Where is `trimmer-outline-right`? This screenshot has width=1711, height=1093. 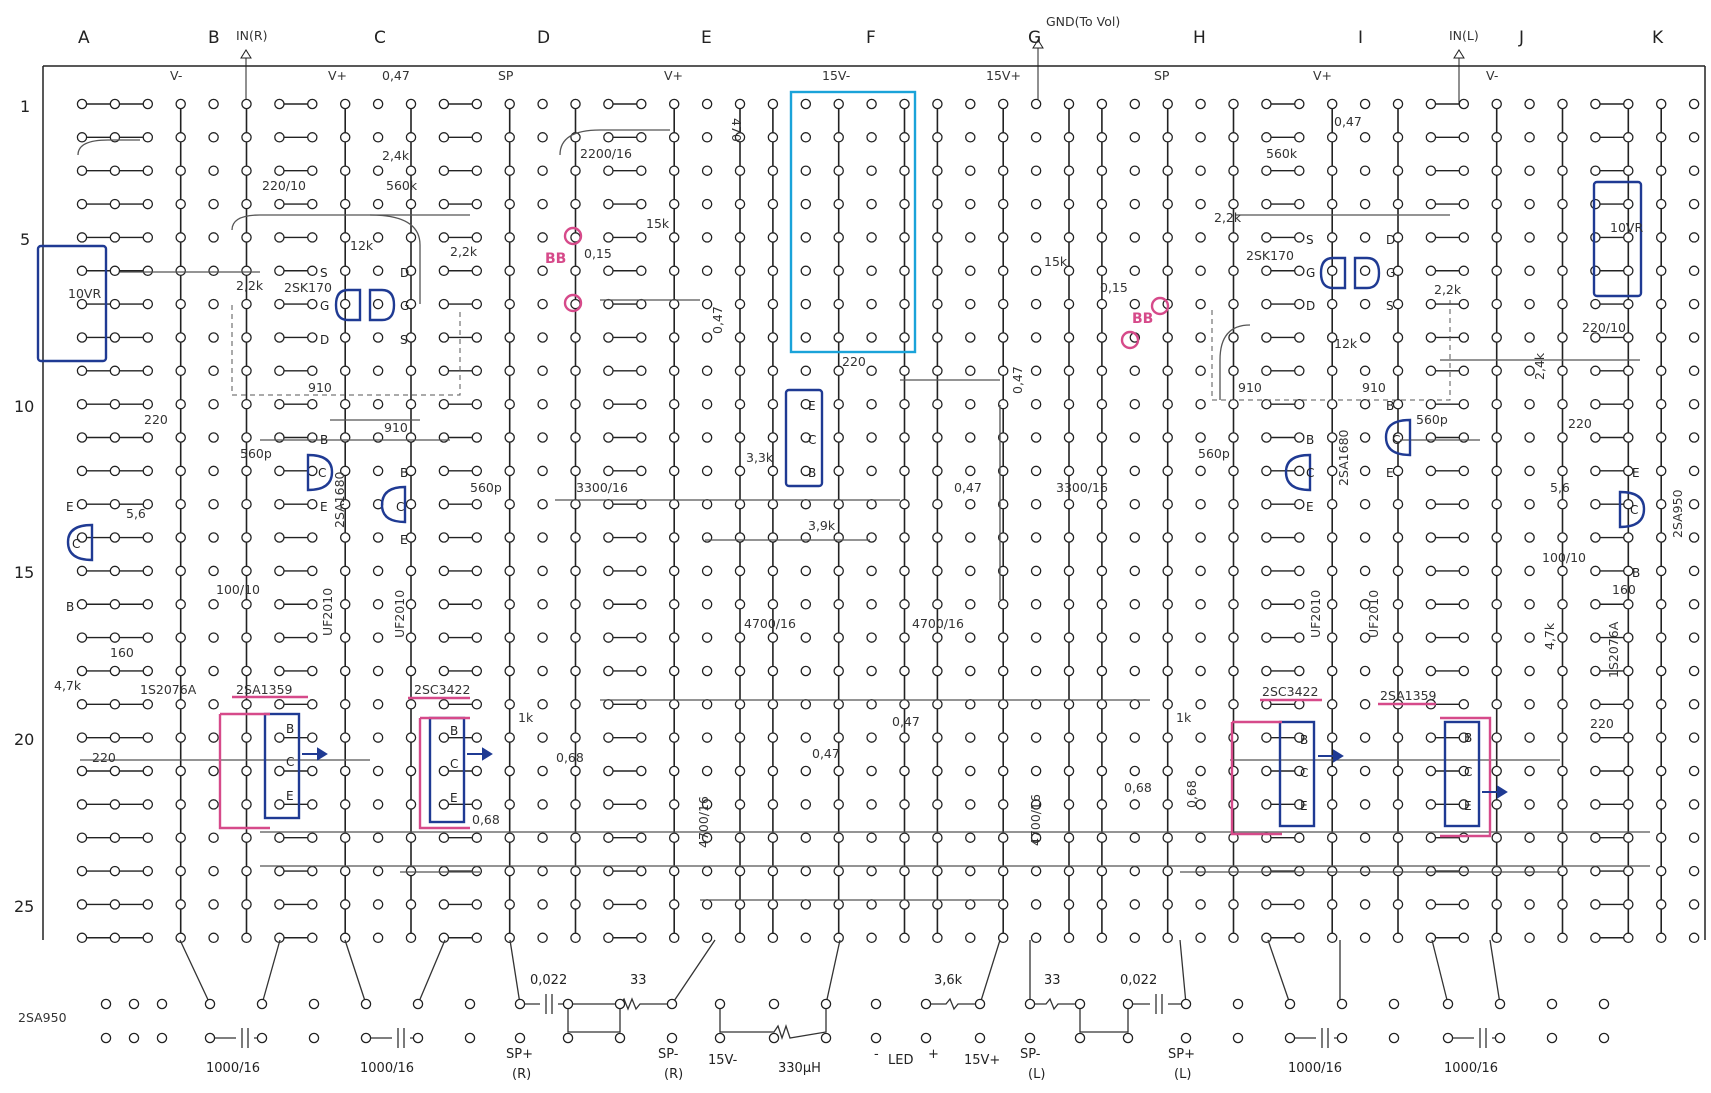
trimmer-outline-right is located at coordinates (72, 303).